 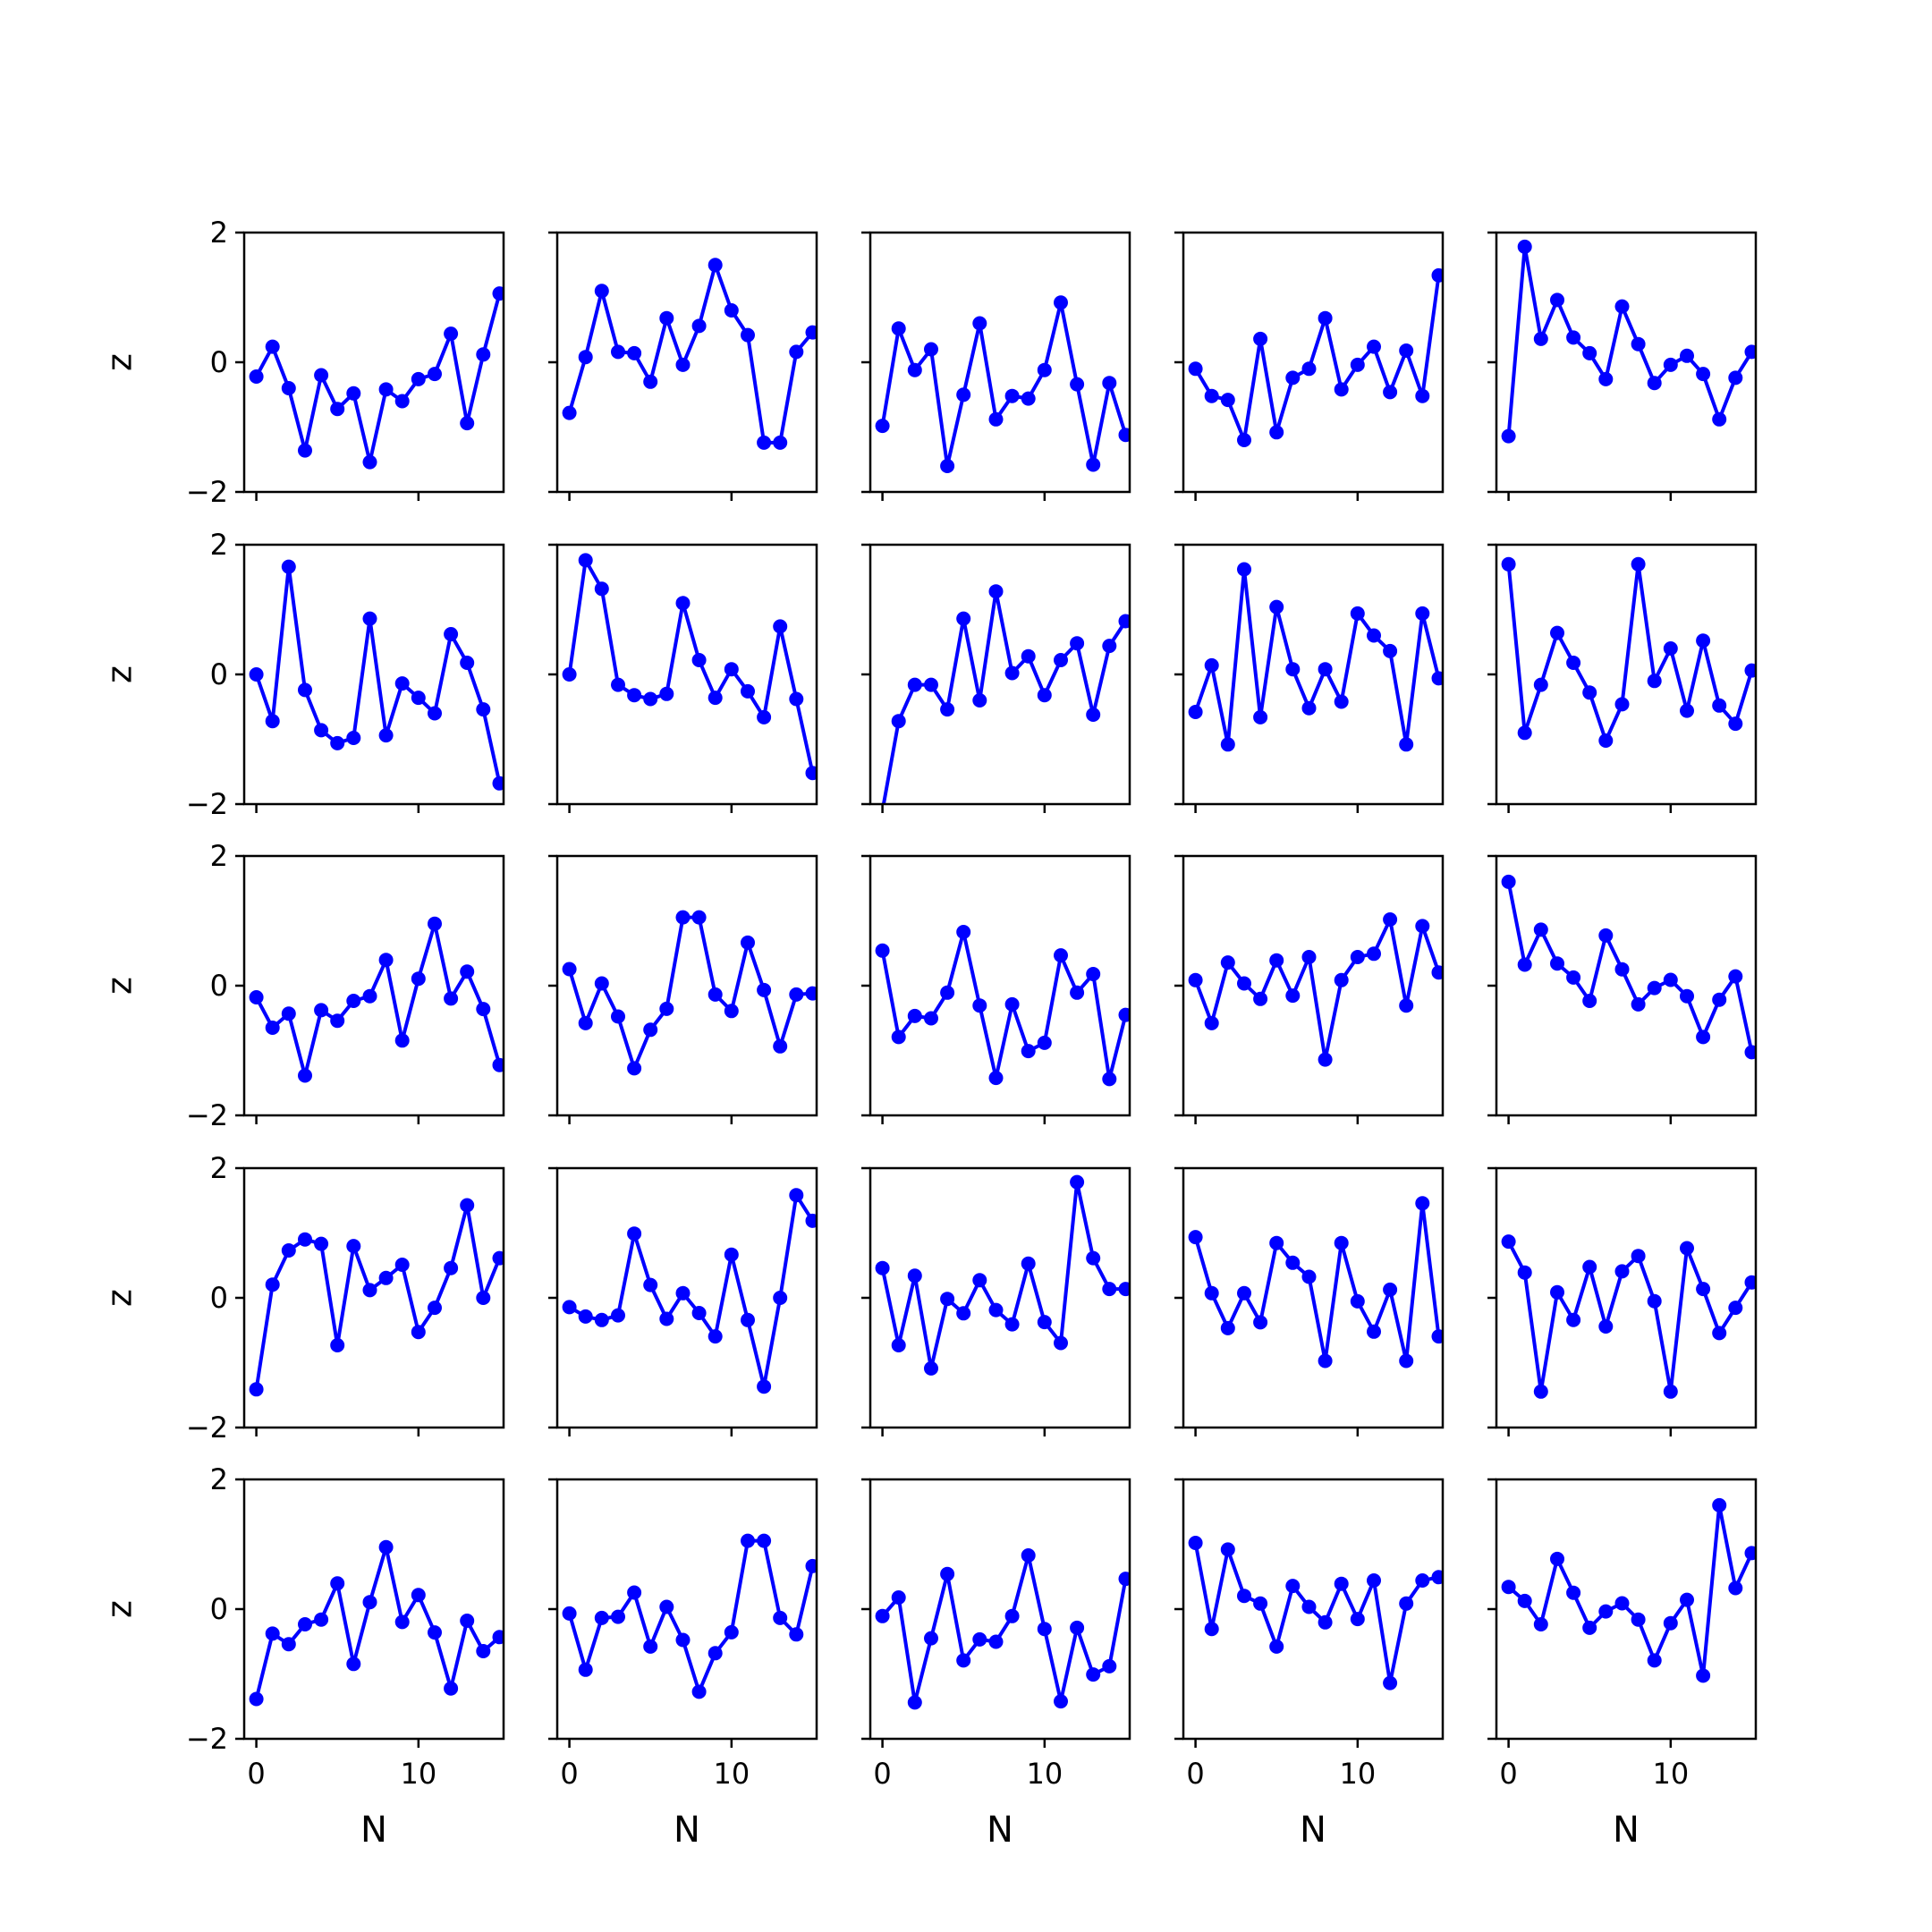 What do you see at coordinates (302, 985) in the screenshot?
I see `subplot-r3-c1: −2 0 2 z` at bounding box center [302, 985].